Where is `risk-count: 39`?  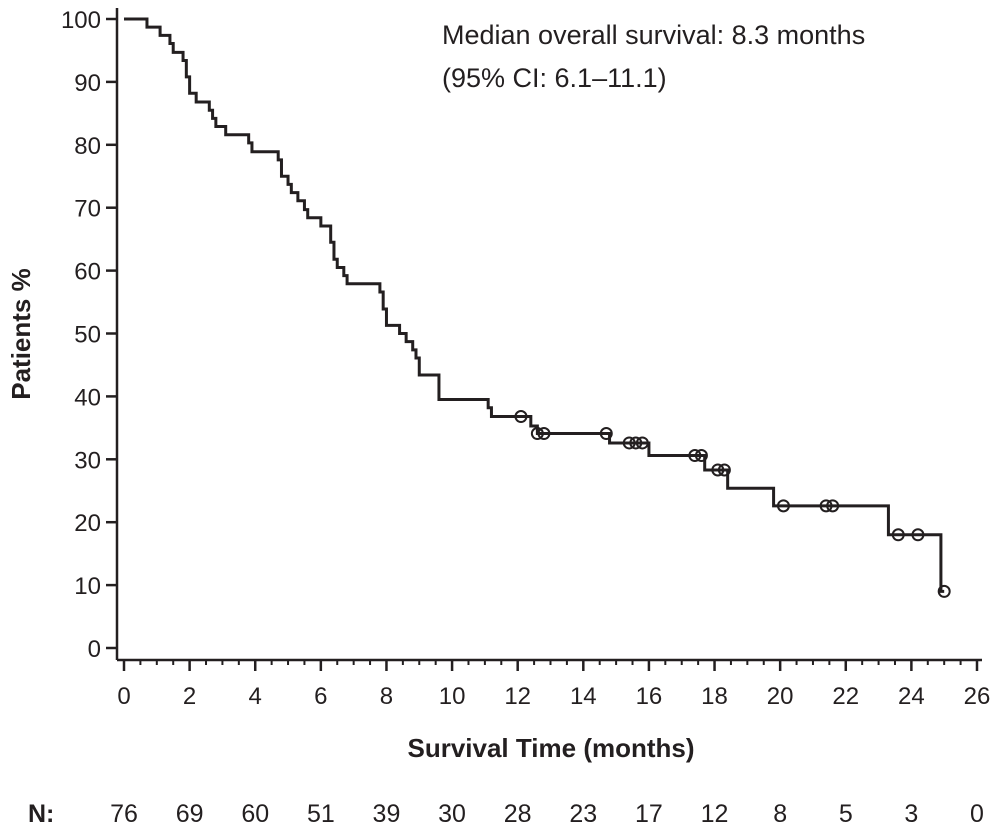 risk-count: 39 is located at coordinates (387, 814).